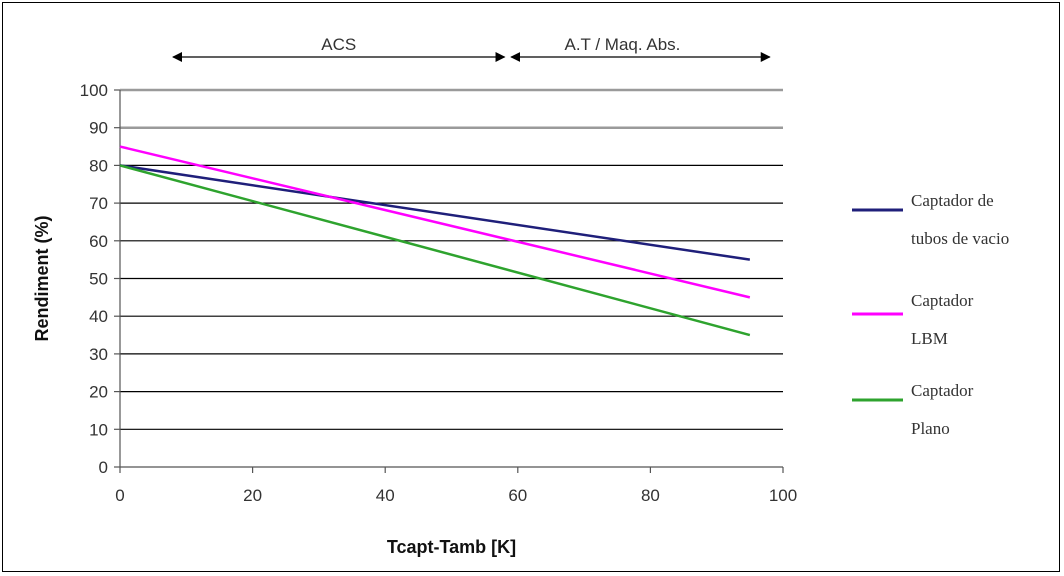 The height and width of the screenshot is (576, 1064). I want to click on legend-label-1-1: LBM, so click(929, 338).